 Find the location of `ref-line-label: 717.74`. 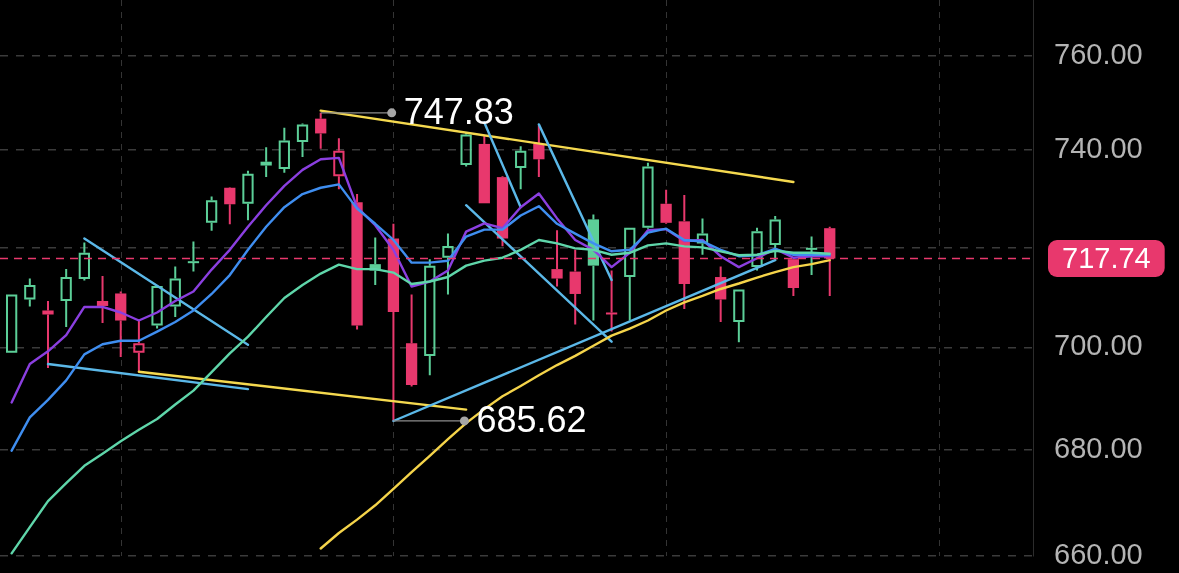

ref-line-label: 717.74 is located at coordinates (1106, 257).